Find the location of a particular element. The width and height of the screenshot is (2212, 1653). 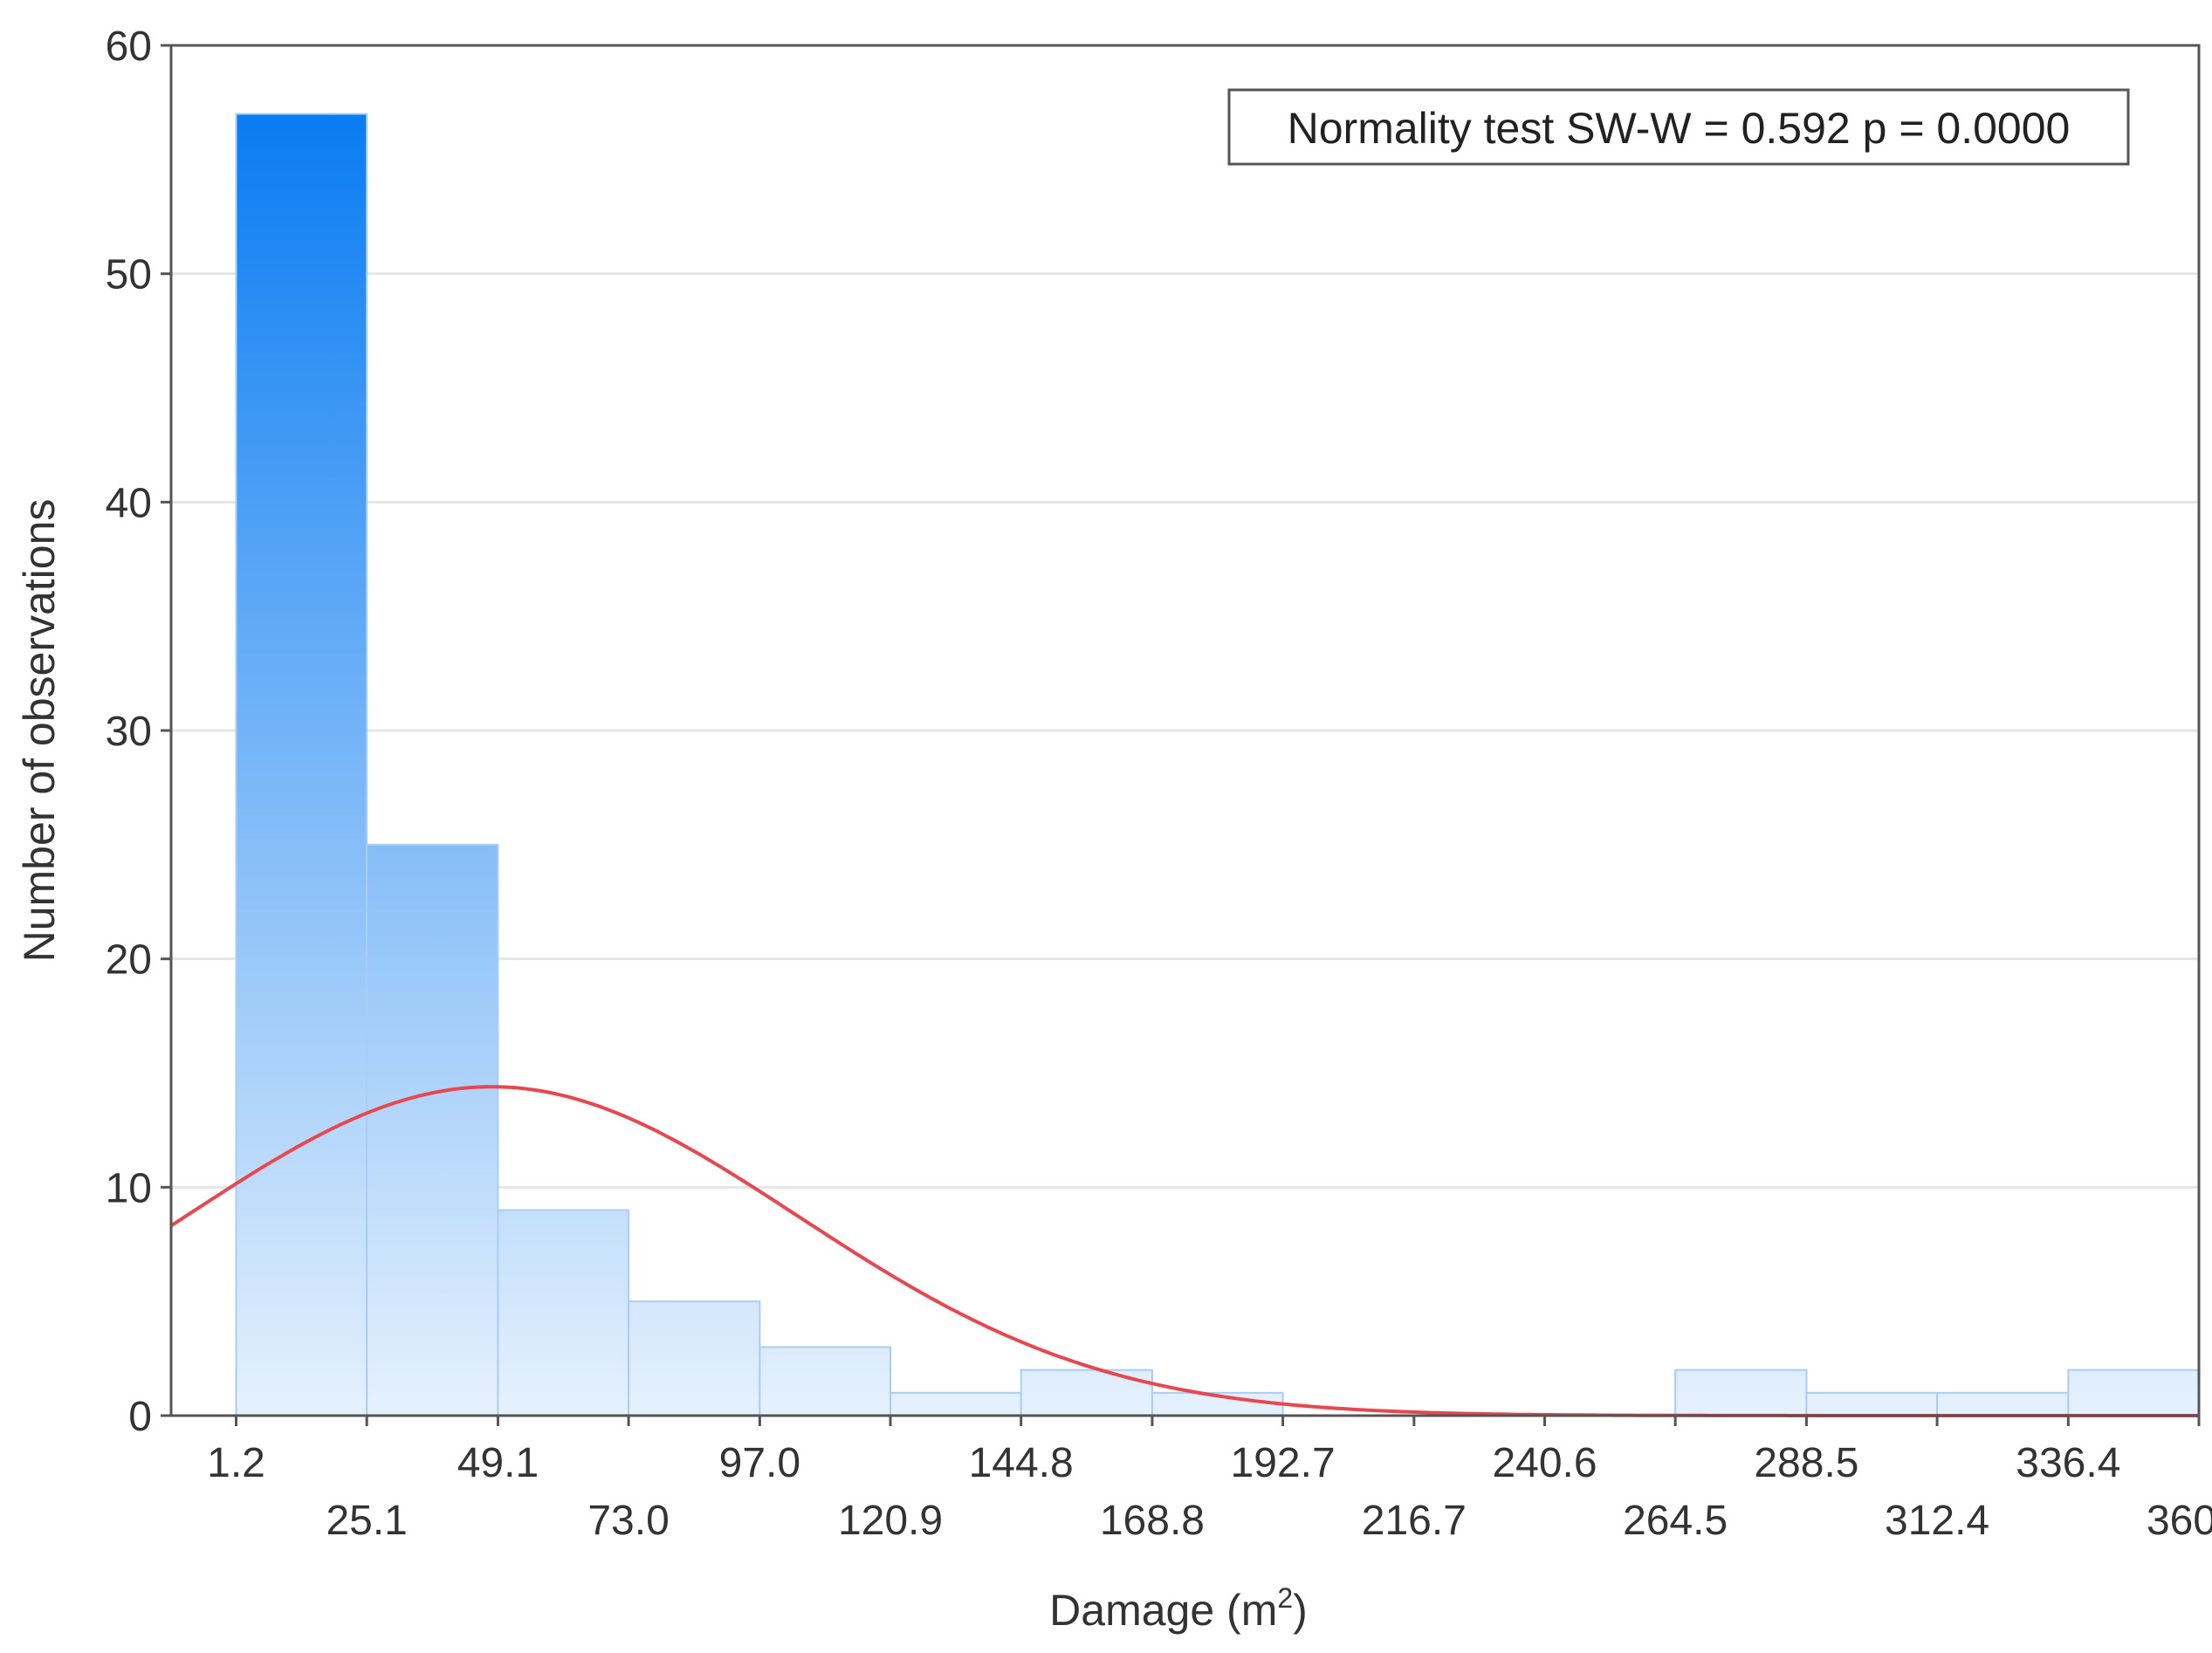

y-axis-ticks: 0 10 20 30 40 50 60 is located at coordinates (139, 732).